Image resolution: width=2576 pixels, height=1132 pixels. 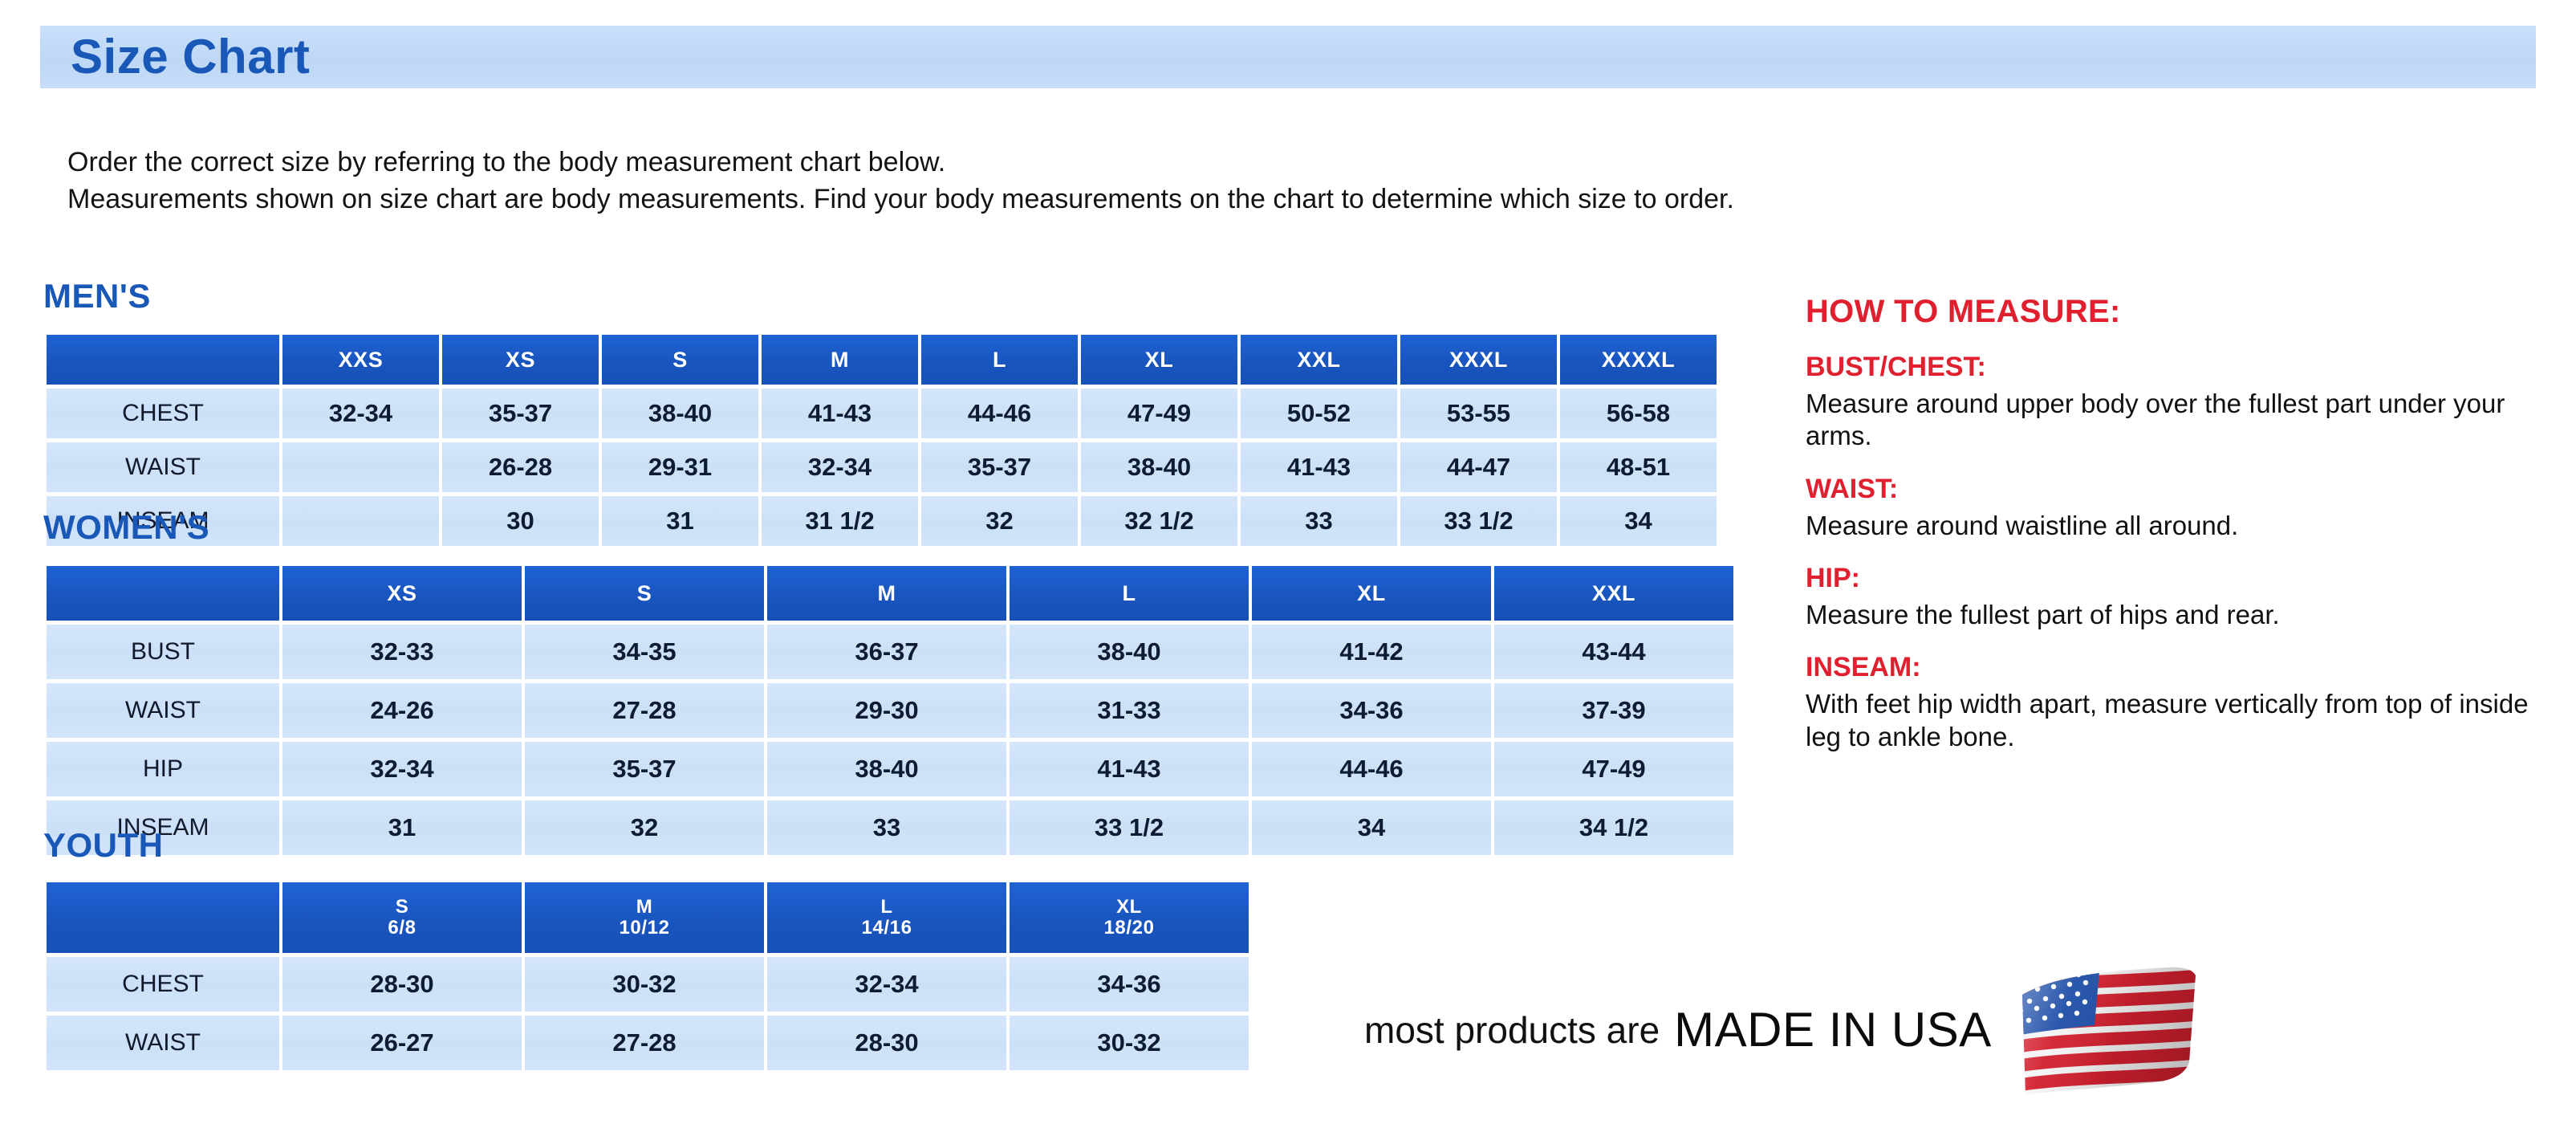 I want to click on column-header-size: XXXL, so click(x=1479, y=360).